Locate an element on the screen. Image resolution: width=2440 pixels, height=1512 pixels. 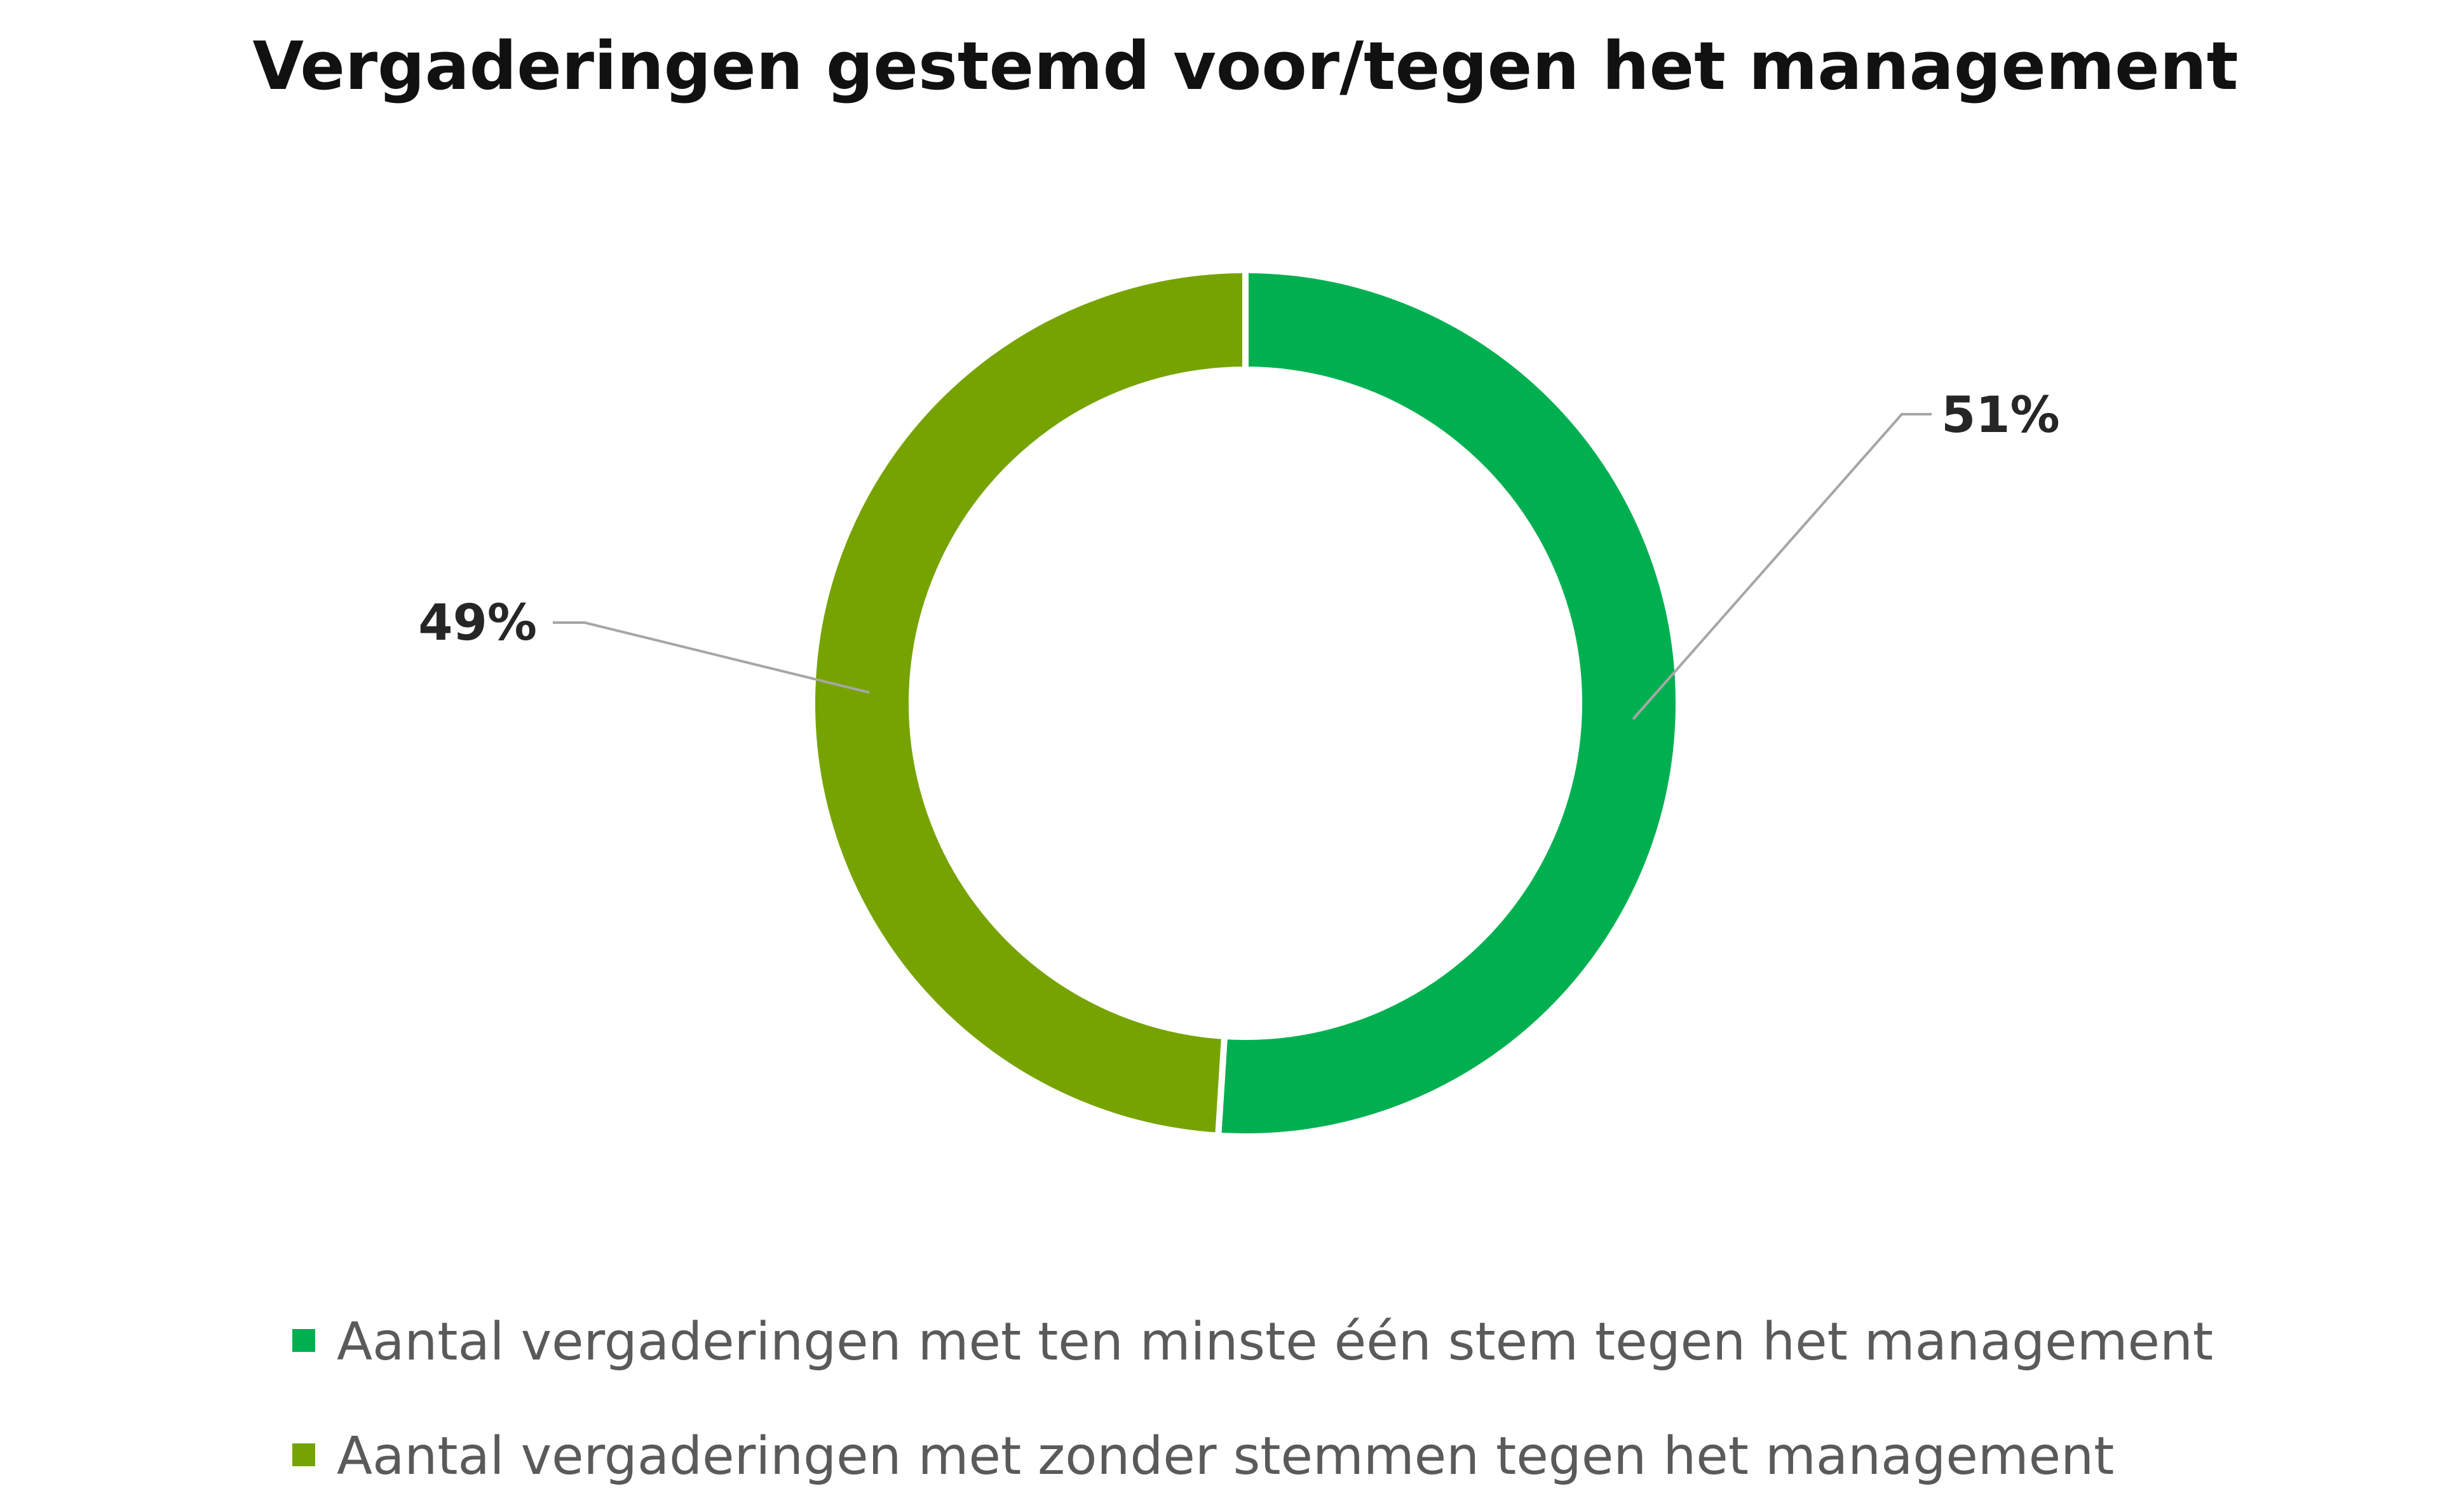
data-label-slice-2: 49% is located at coordinates (477, 623).